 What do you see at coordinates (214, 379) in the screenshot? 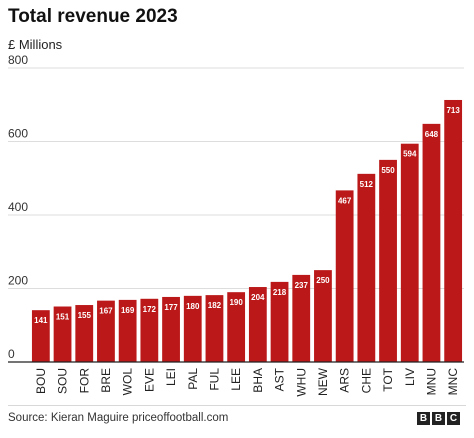
I see `x-tick-label: FUL` at bounding box center [214, 379].